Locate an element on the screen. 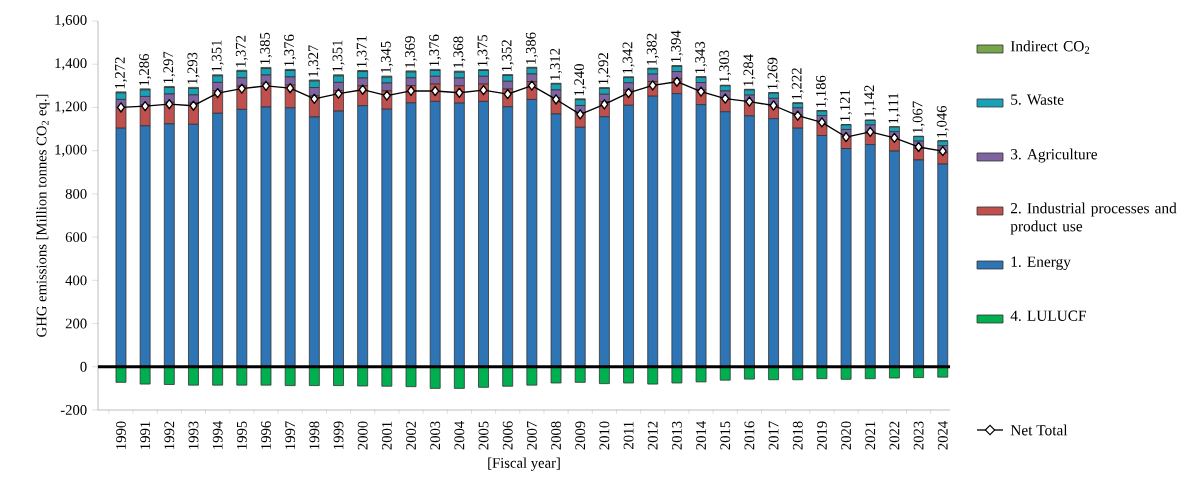 The height and width of the screenshot is (493, 1194). annotation: 1,222 is located at coordinates (797, 84).